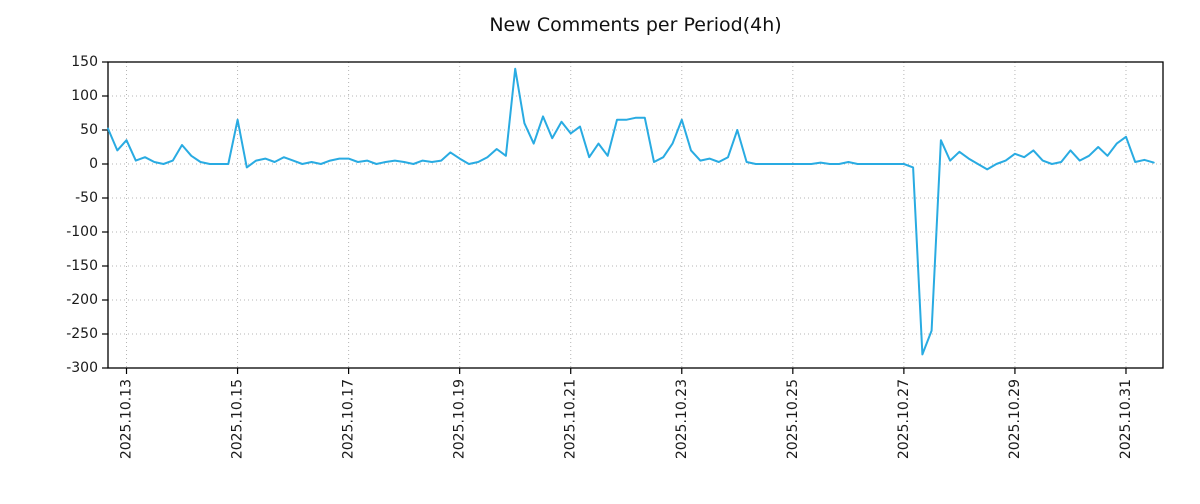 The image size is (1200, 504). What do you see at coordinates (82, 266) in the screenshot?
I see `y-tick-label: -150` at bounding box center [82, 266].